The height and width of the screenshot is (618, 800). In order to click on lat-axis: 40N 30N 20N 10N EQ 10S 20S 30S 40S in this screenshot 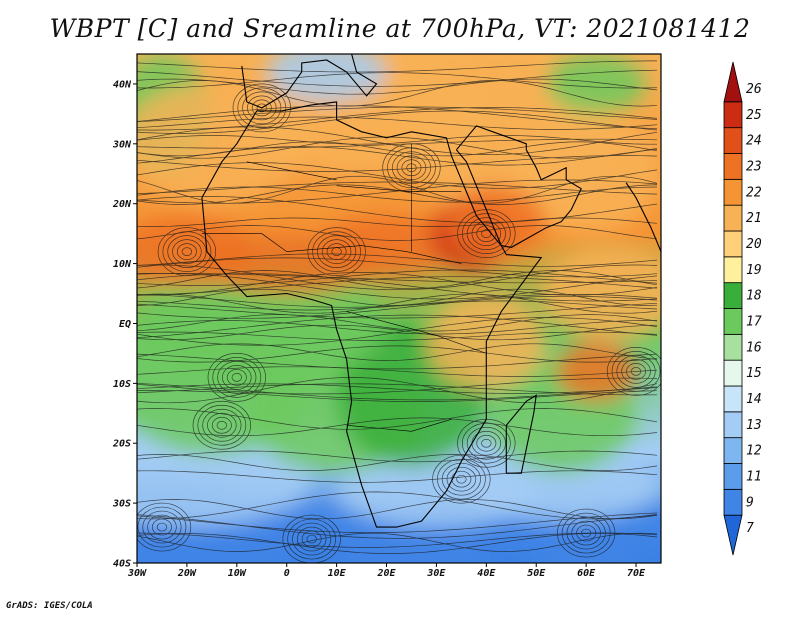, I will do `click(124, 324)`.